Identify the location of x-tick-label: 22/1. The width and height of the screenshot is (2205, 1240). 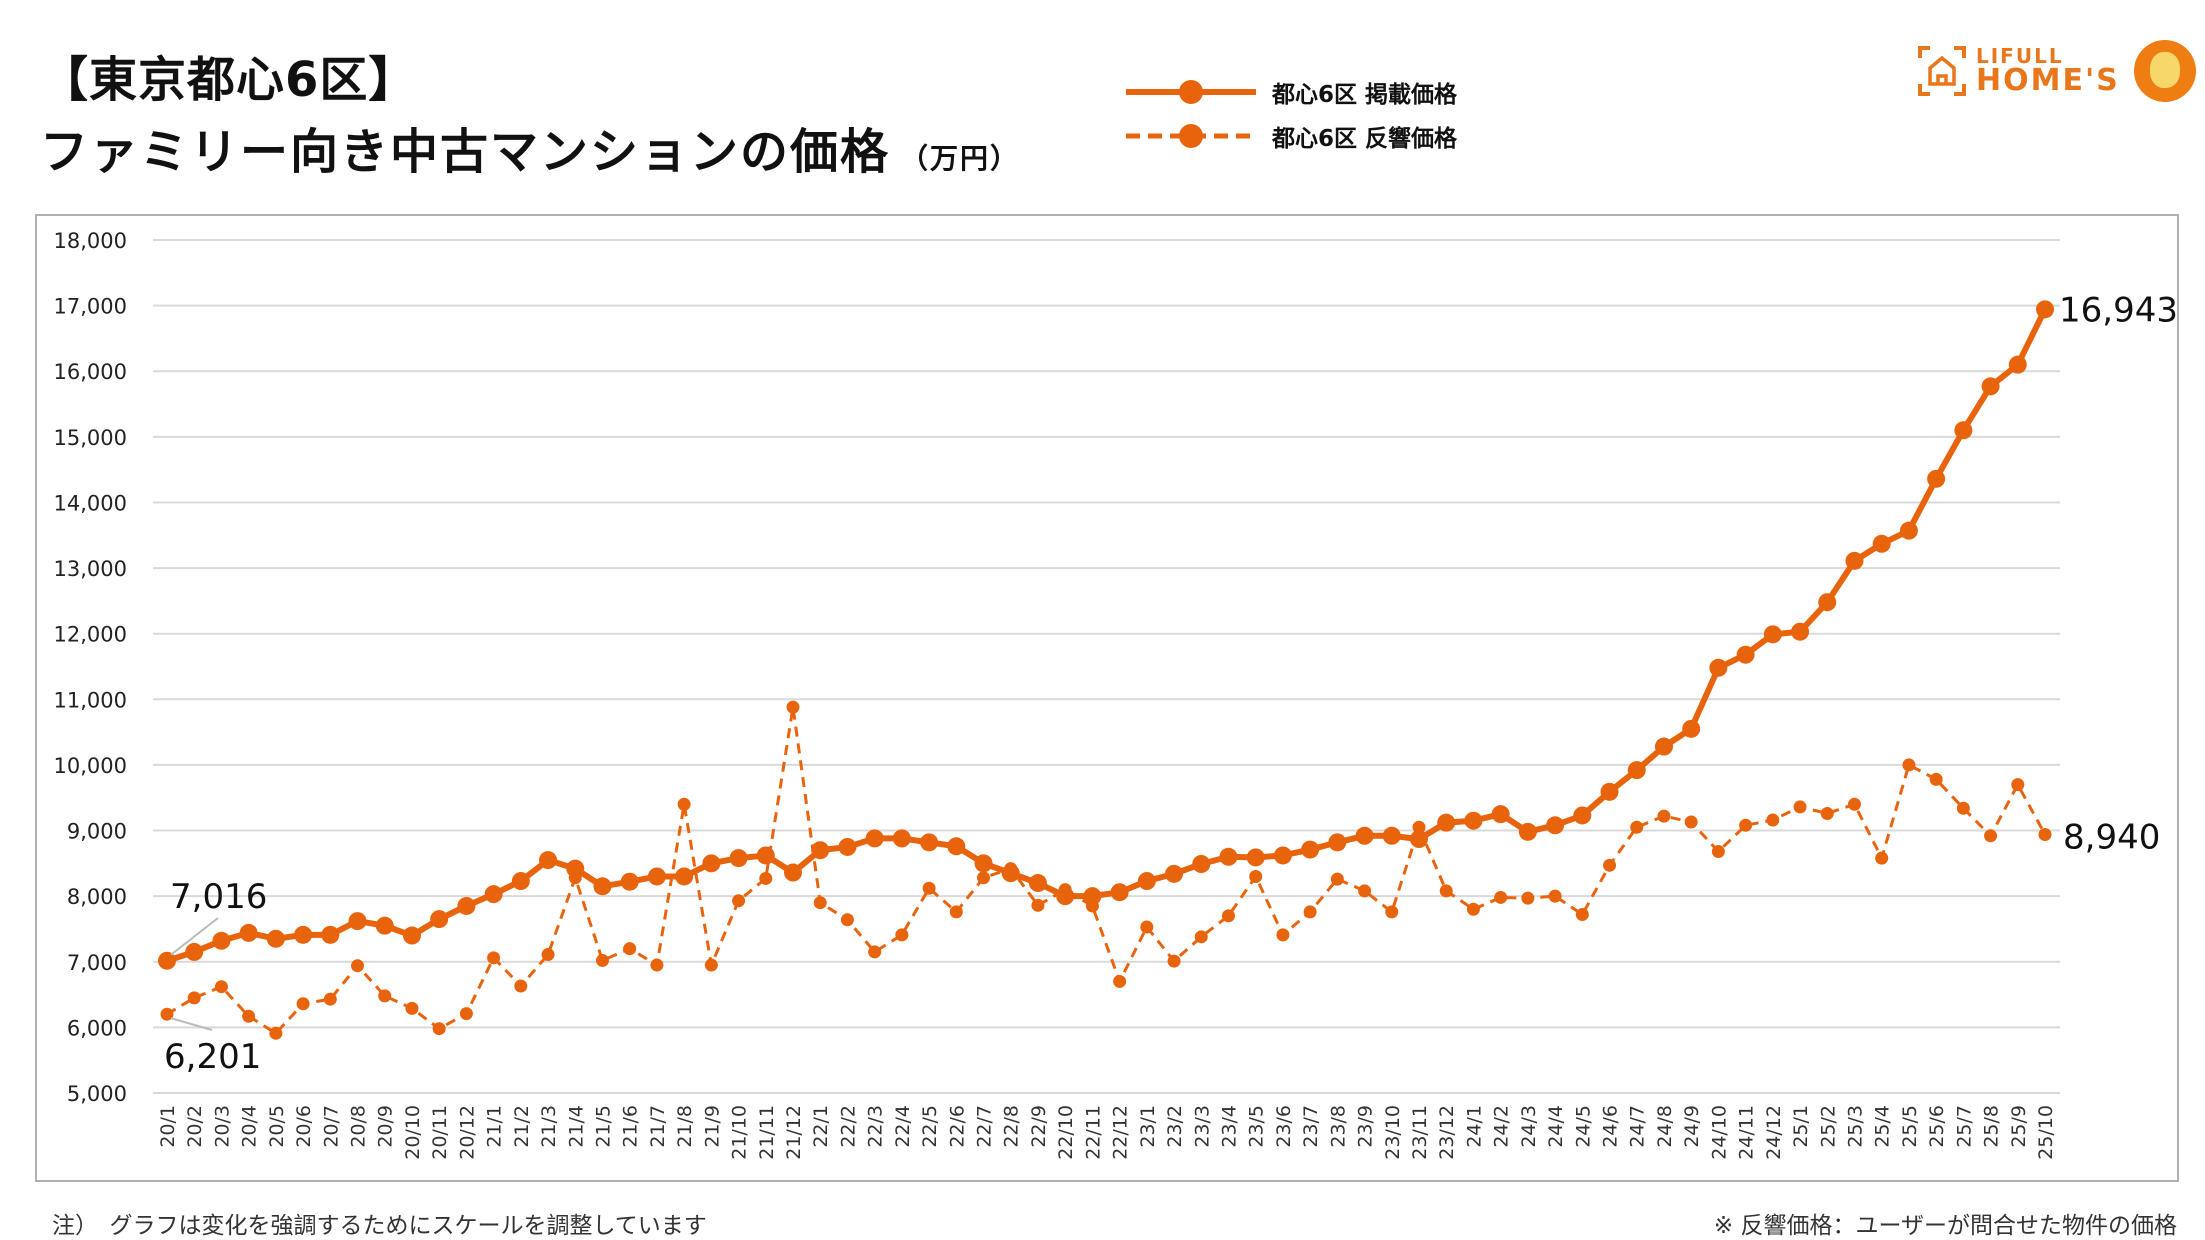
(821, 1126).